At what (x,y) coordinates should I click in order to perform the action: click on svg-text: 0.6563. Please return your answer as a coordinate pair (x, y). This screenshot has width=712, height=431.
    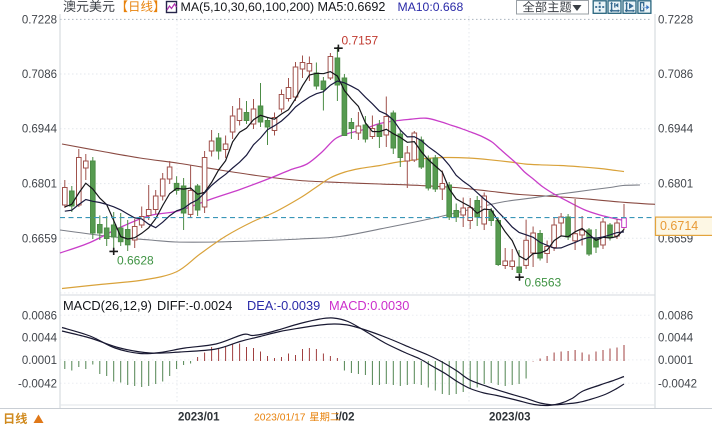
    Looking at the image, I should click on (543, 283).